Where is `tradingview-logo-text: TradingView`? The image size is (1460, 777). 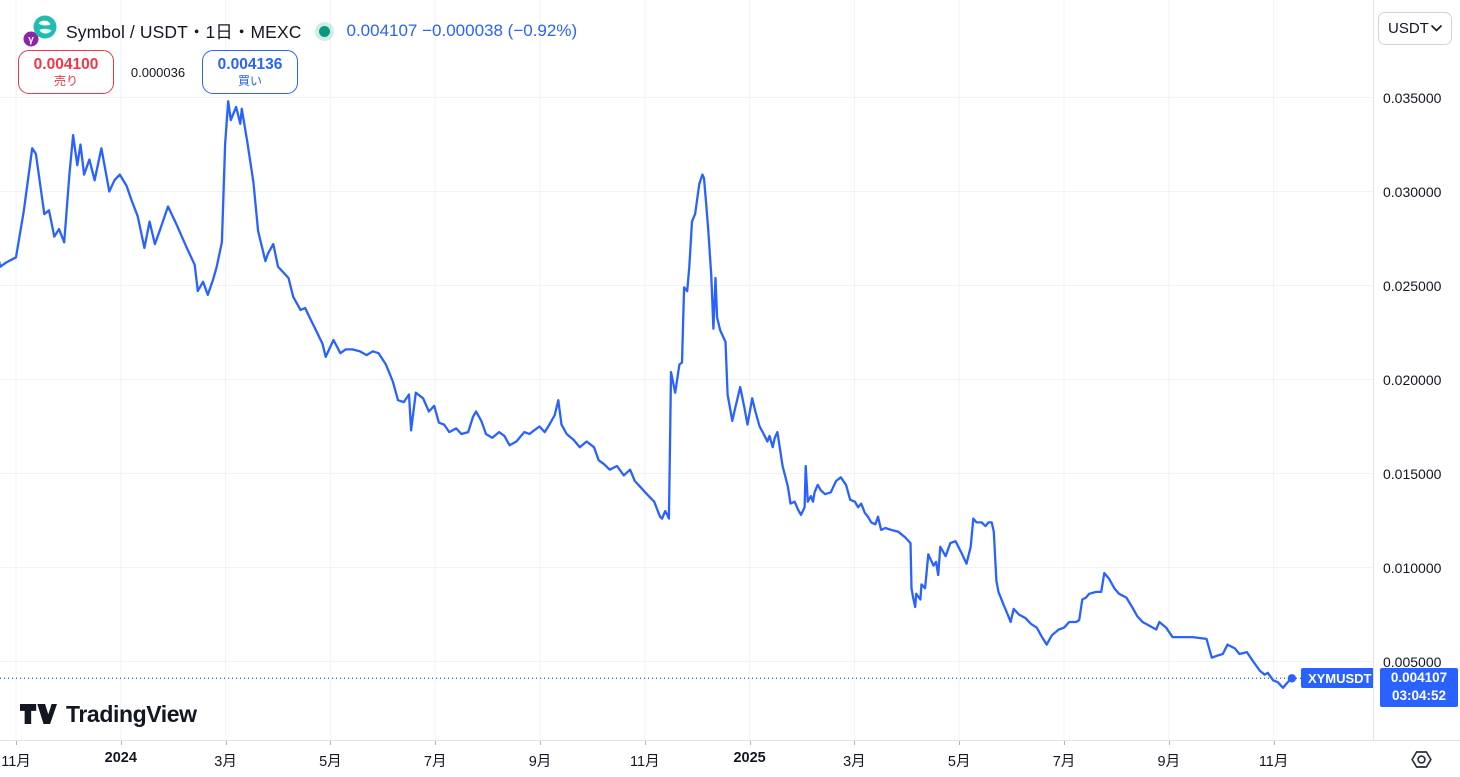
tradingview-logo-text: TradingView is located at coordinates (131, 713).